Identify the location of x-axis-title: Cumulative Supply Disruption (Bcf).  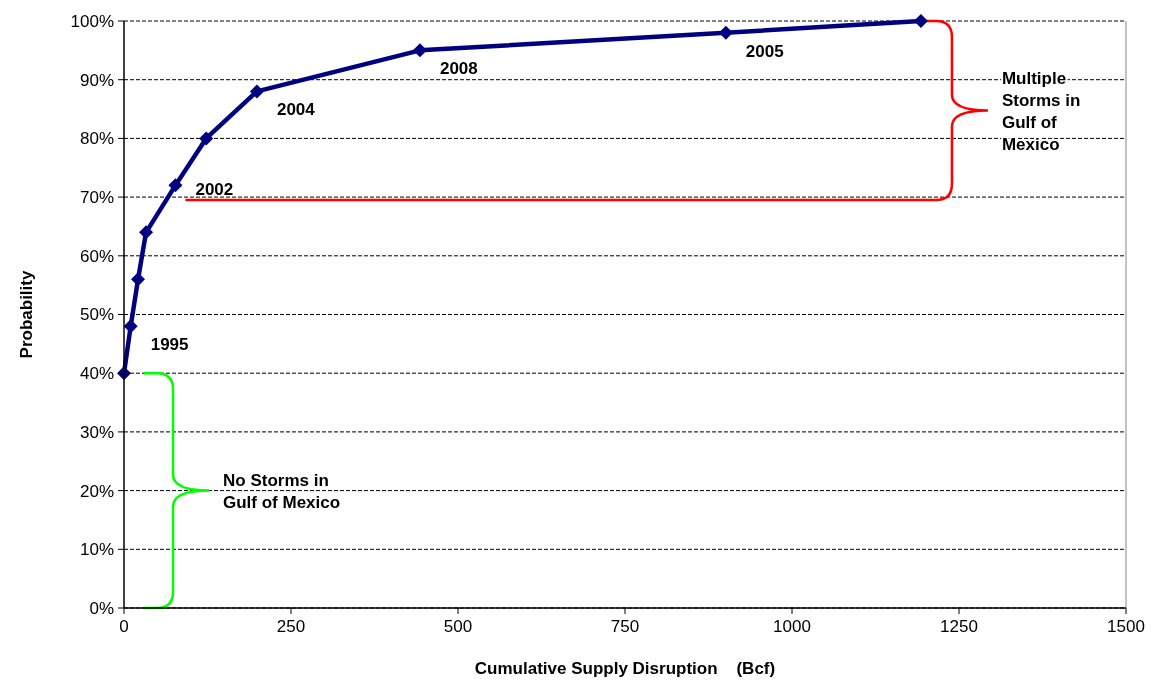
(625, 668).